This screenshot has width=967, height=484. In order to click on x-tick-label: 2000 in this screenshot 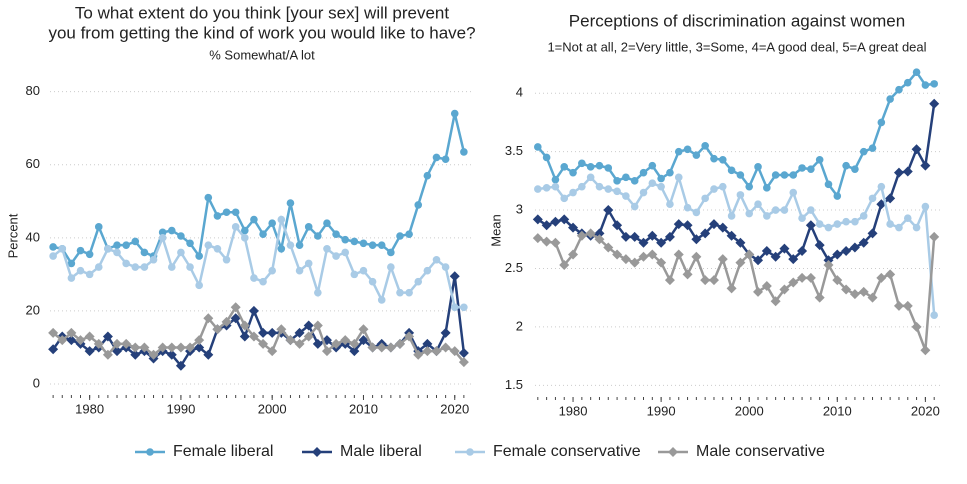, I will do `click(272, 408)`.